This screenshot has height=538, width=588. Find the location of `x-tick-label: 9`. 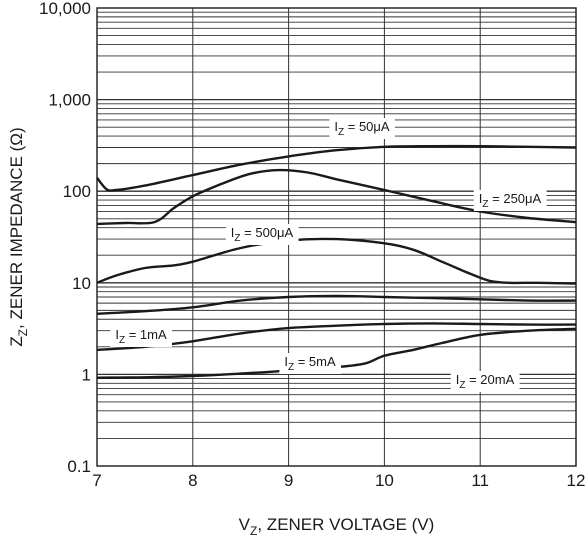

x-tick-label: 9 is located at coordinates (288, 480).